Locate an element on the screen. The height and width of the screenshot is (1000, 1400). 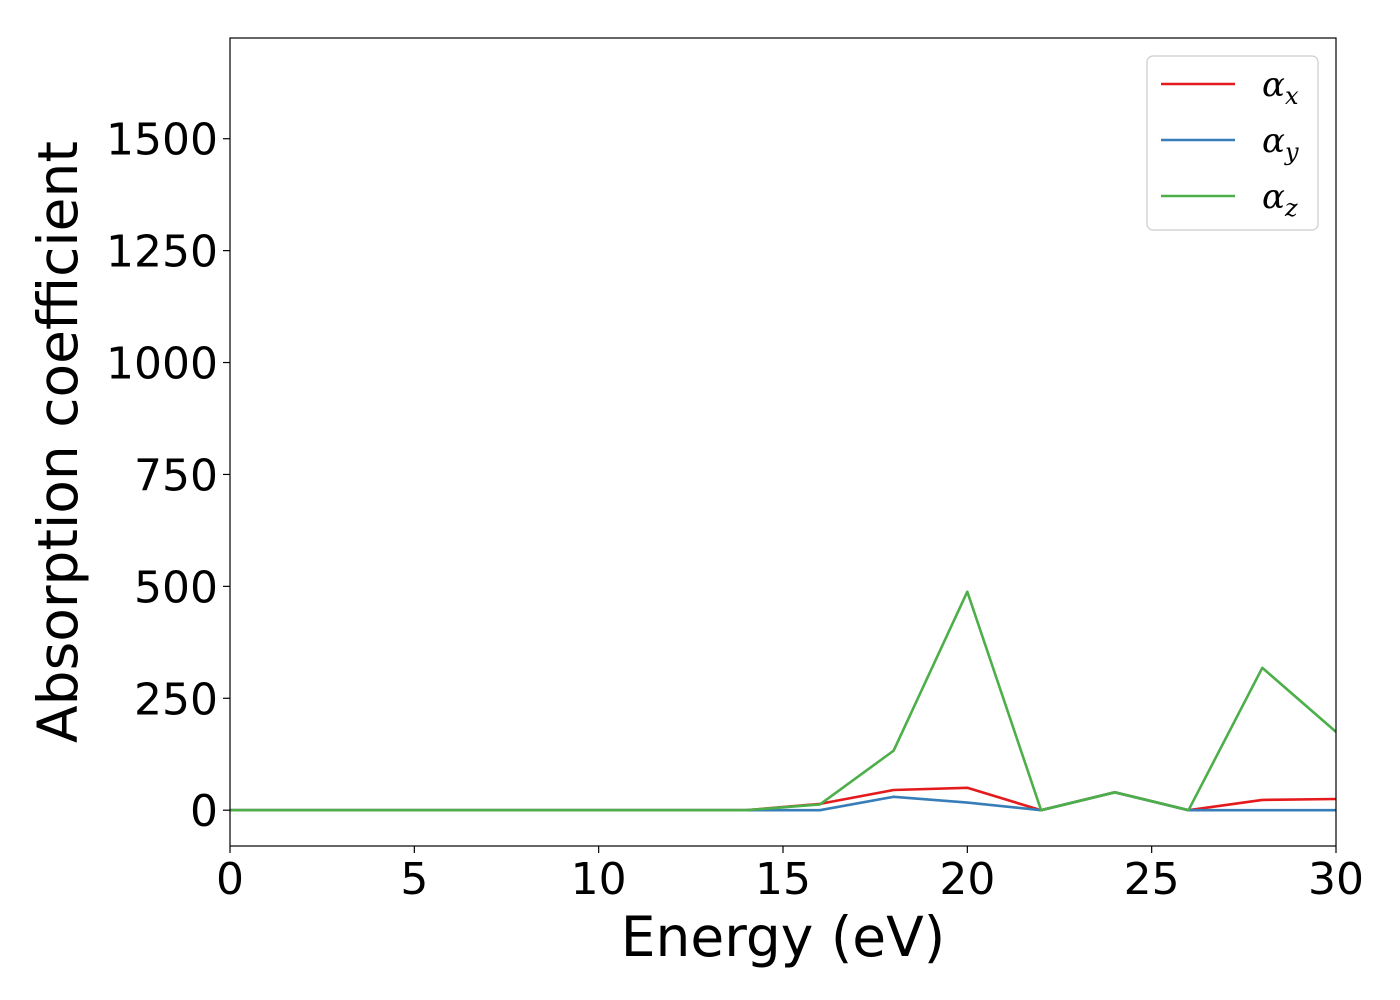
x-axis-label: Energy (eV) is located at coordinates (783, 937).